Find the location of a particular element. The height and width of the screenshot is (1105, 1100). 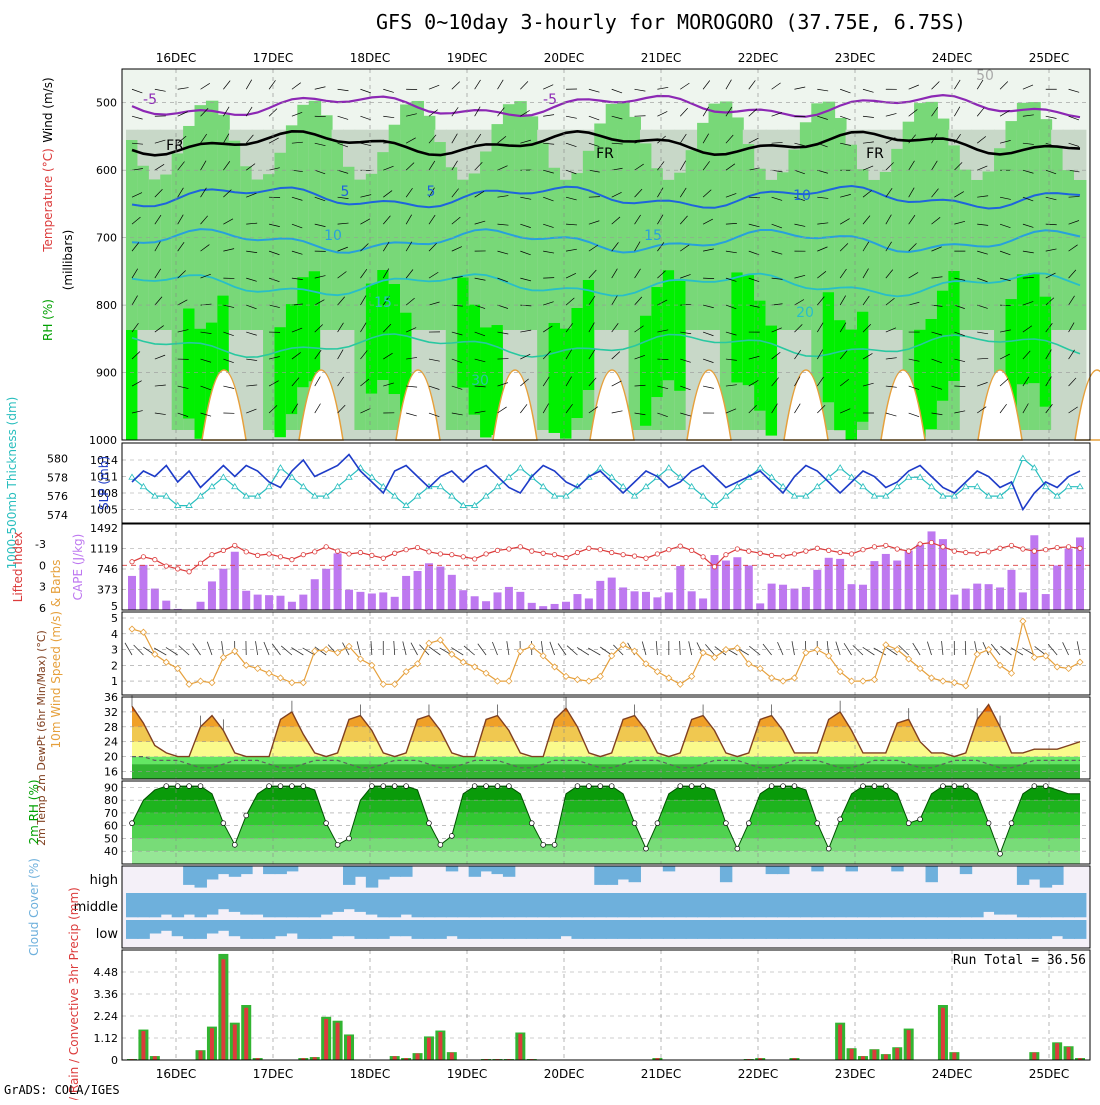

precip-tick-3: 3.36 is located at coordinates (106, 994).